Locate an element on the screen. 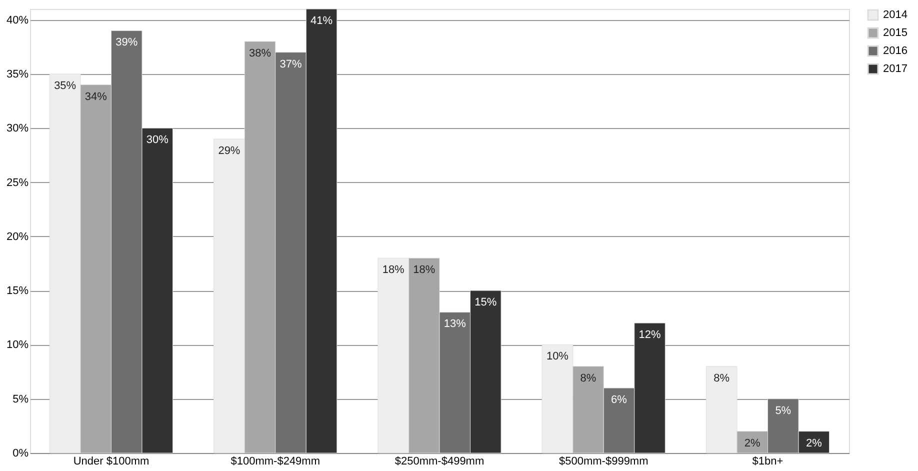 This screenshot has height=471, width=918. data-label: 5% is located at coordinates (783, 410).